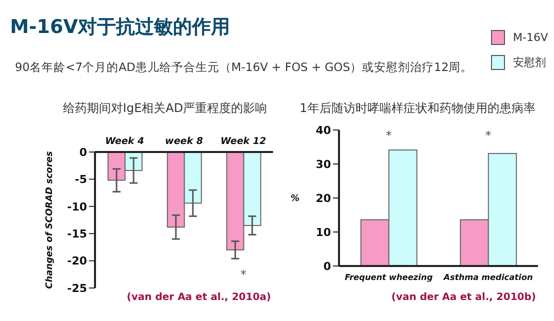 The width and height of the screenshot is (554, 321). What do you see at coordinates (50, 219) in the screenshot?
I see `y-axis-title: Changes of SCORAD scores` at bounding box center [50, 219].